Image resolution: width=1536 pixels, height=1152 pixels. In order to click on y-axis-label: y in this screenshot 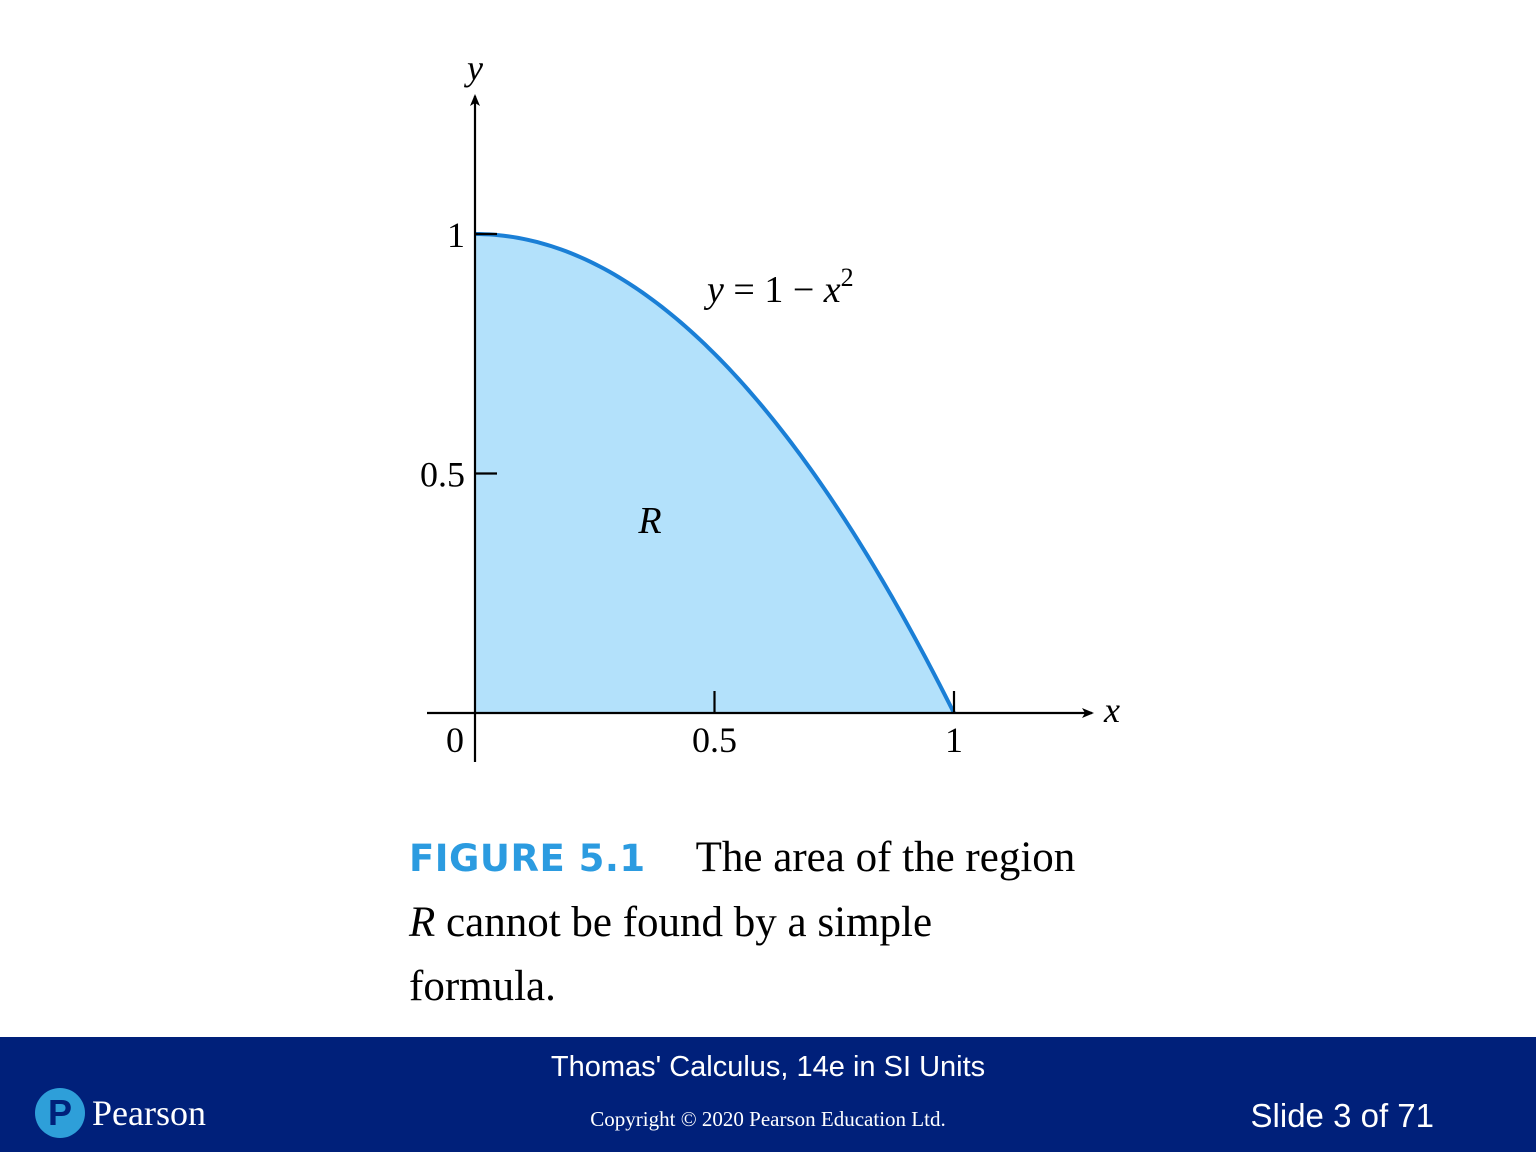, I will do `click(473, 68)`.